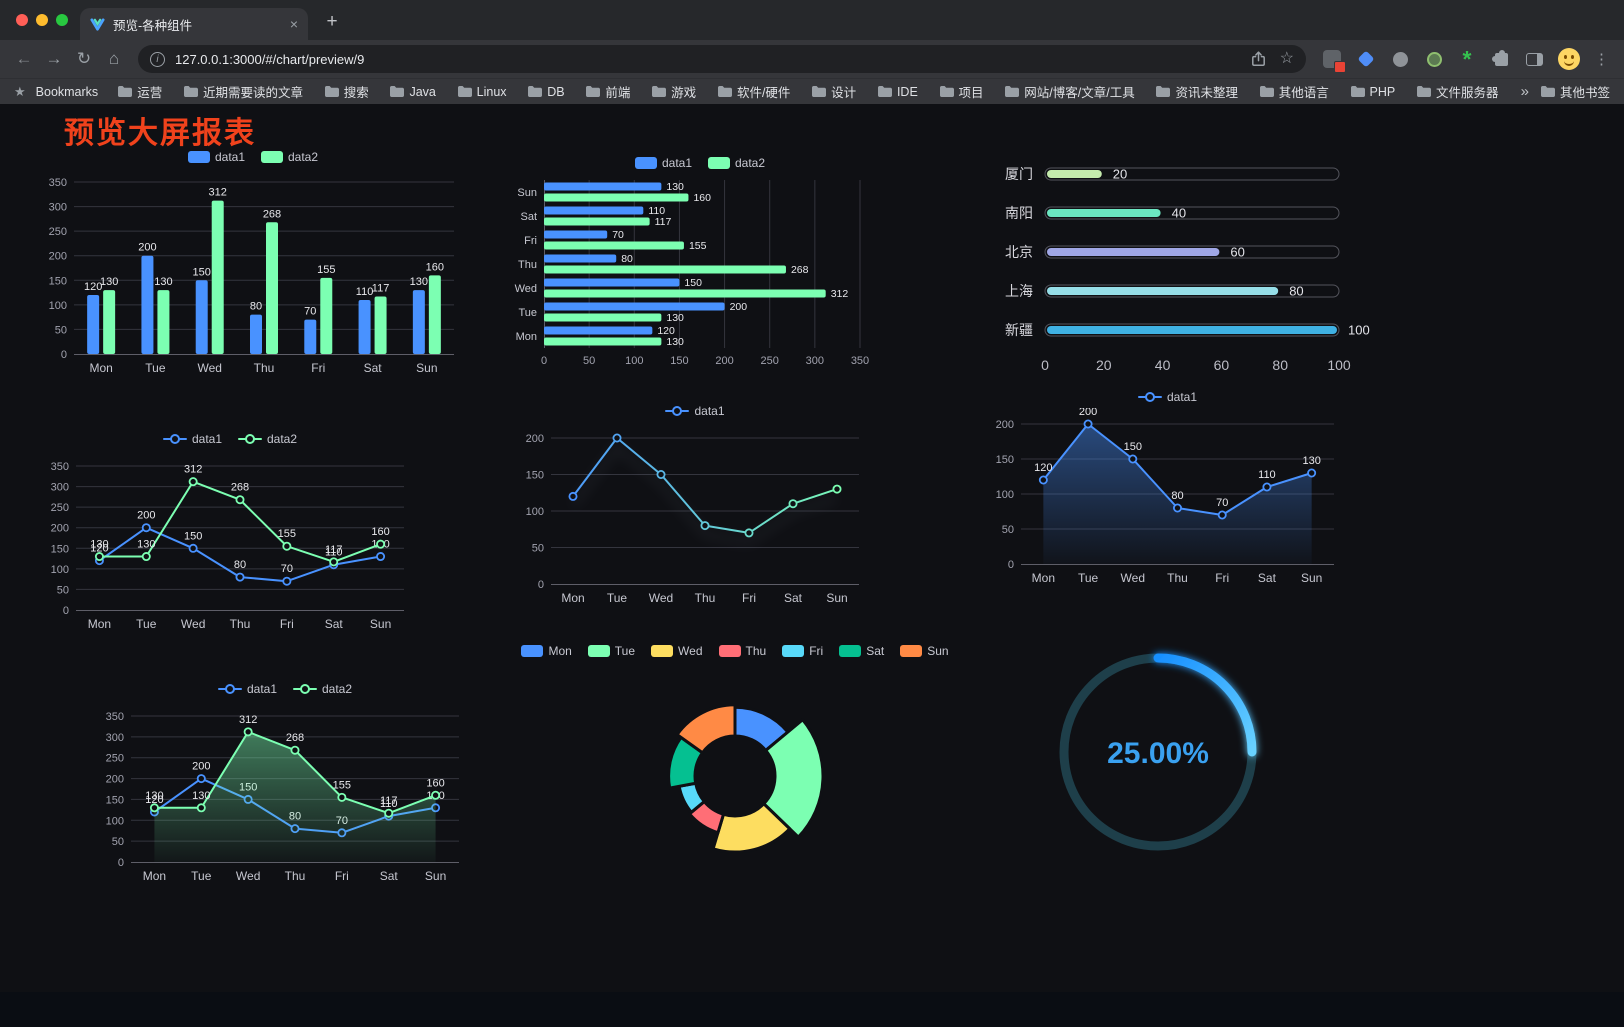 Image resolution: width=1624 pixels, height=1027 pixels. I want to click on bookmark-folder: 设计, so click(834, 91).